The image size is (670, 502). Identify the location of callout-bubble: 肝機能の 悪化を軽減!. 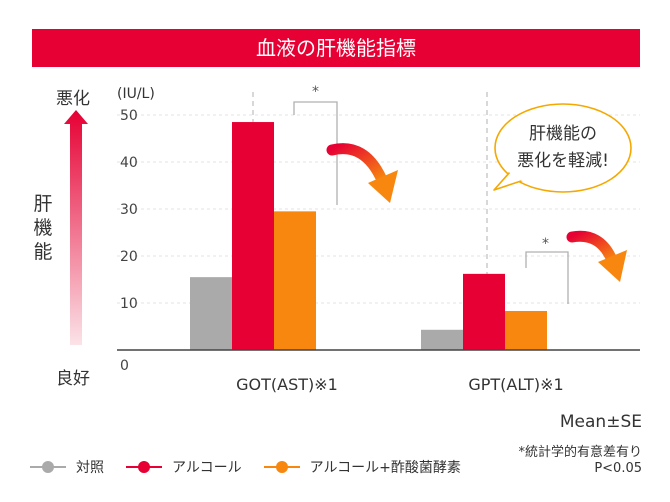
(562, 148).